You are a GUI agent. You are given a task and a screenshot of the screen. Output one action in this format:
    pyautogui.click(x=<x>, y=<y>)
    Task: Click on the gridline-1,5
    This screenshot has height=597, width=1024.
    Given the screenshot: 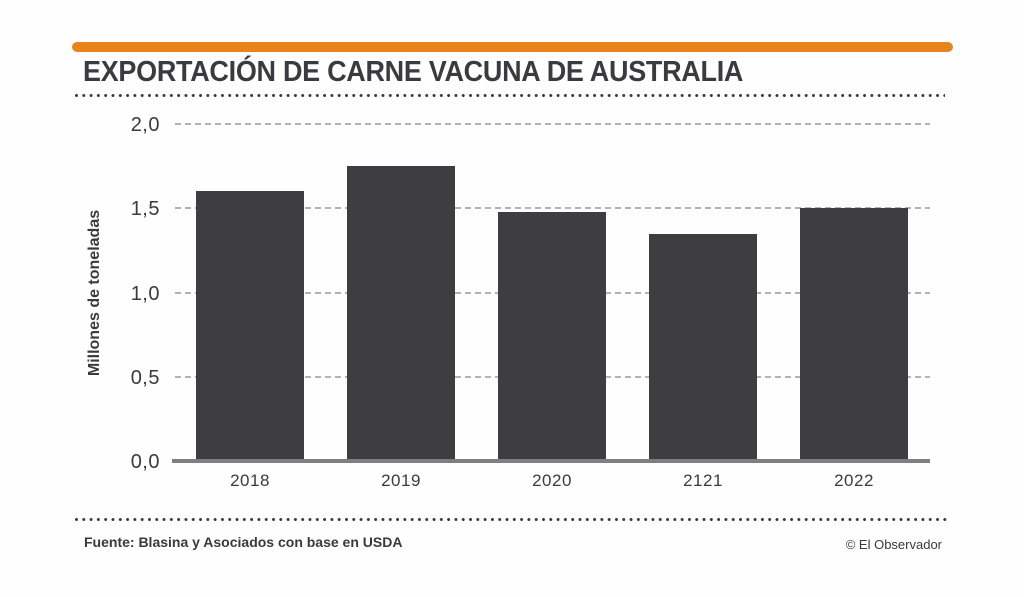 What is the action you would take?
    pyautogui.click(x=552, y=208)
    